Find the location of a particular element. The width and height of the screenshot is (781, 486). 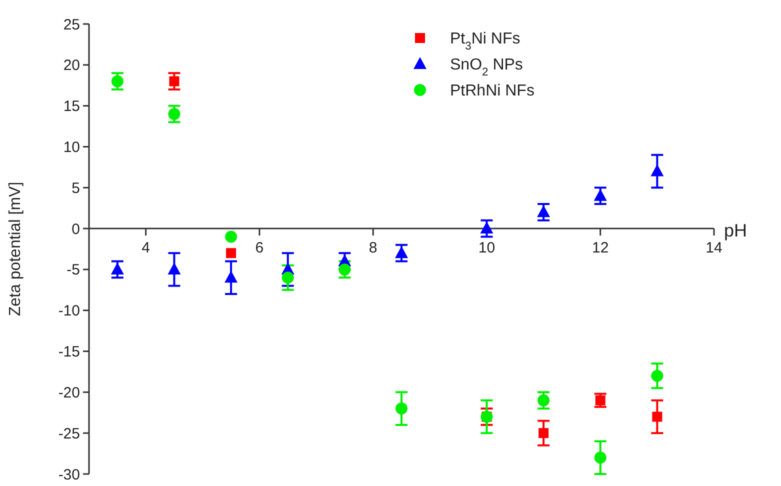

y-tick-label: -25 is located at coordinates (69, 433).